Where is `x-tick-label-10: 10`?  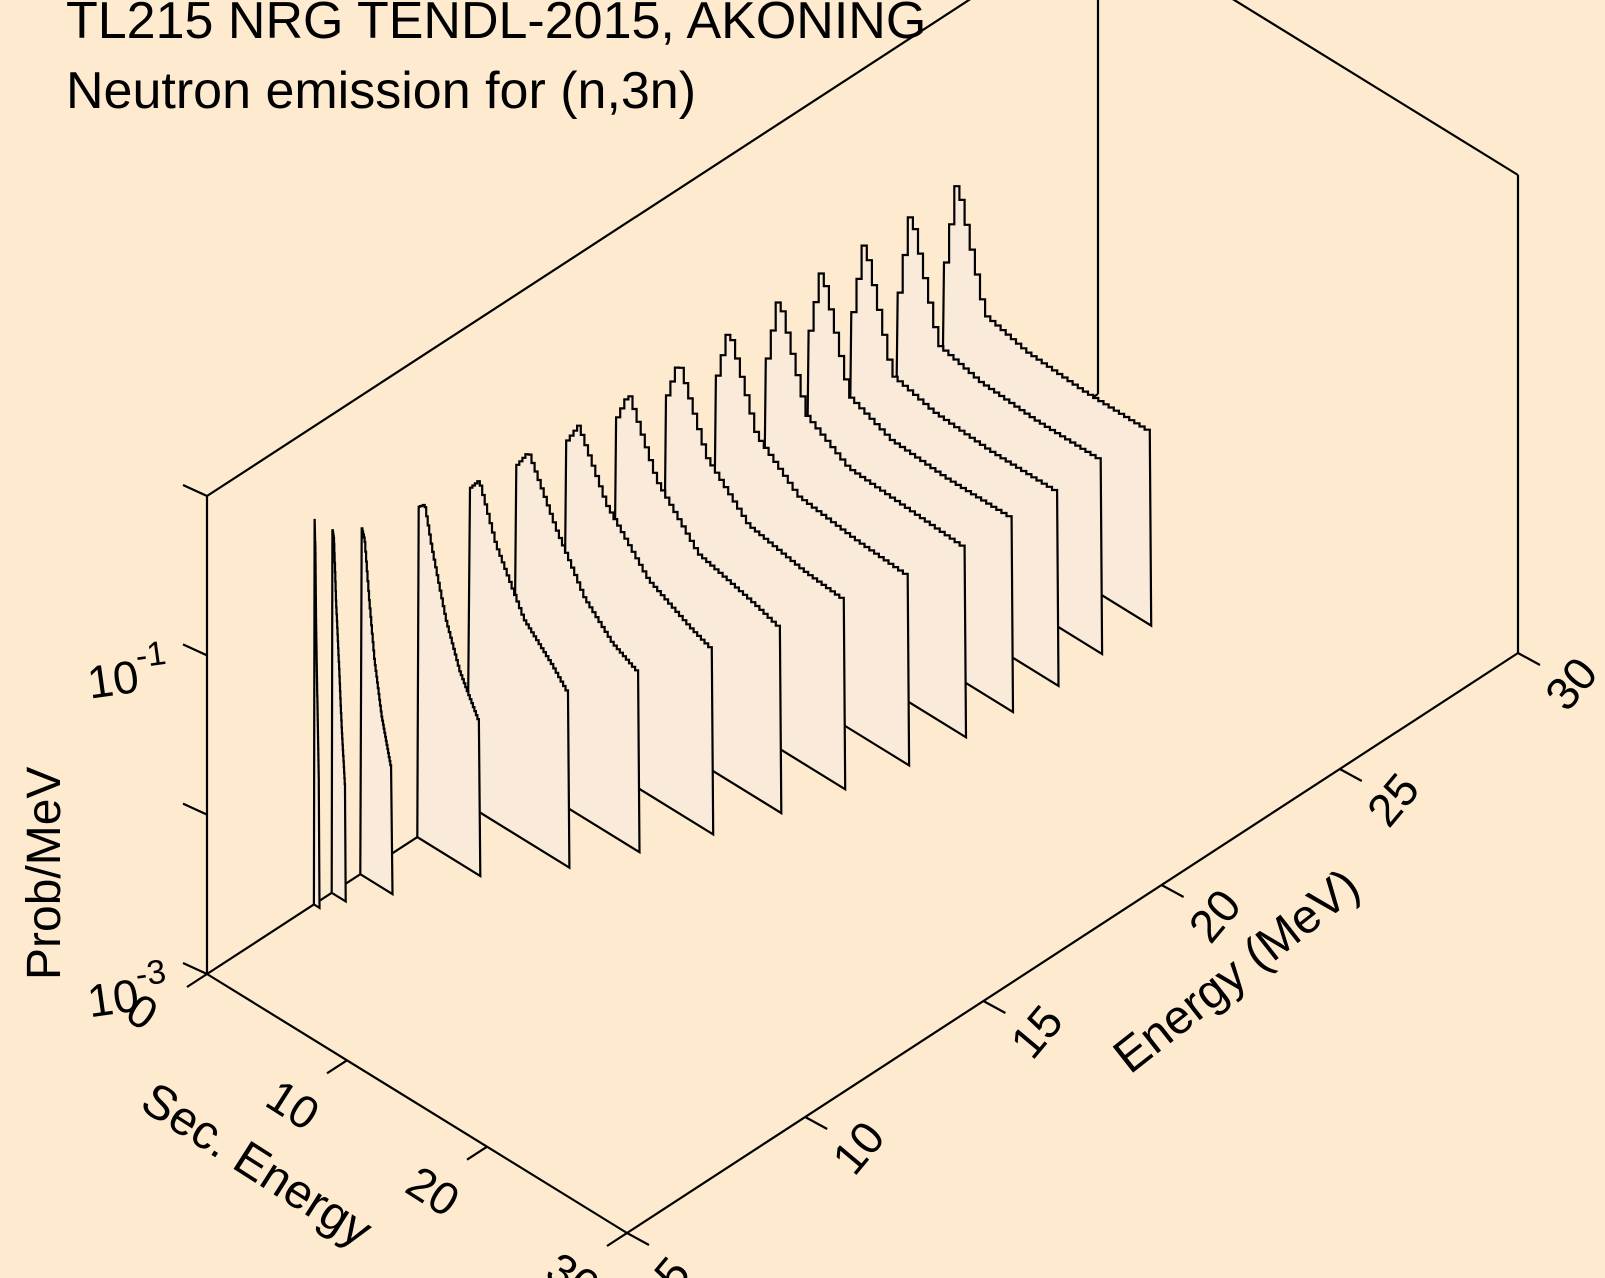 x-tick-label-10: 10 is located at coordinates (292, 1104).